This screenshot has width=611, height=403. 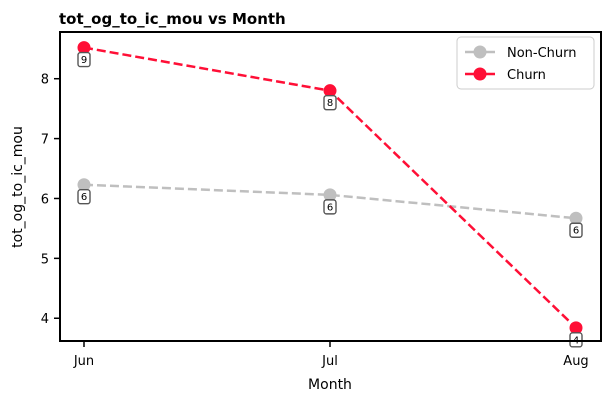 I want to click on y-tick-label: 6, so click(x=45, y=199).